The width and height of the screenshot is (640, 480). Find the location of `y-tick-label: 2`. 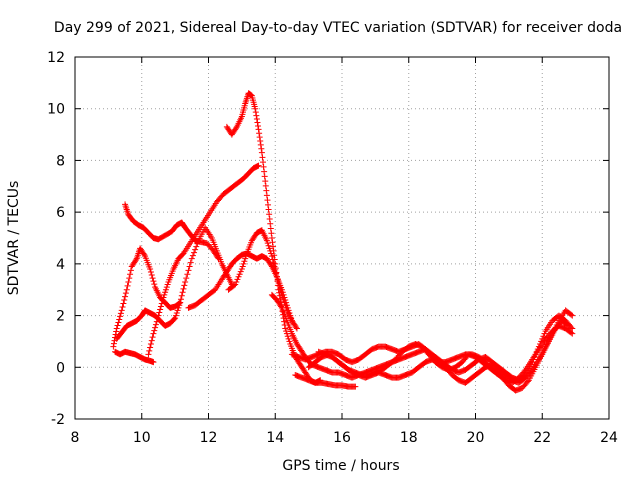

y-tick-label: 2 is located at coordinates (60, 317).